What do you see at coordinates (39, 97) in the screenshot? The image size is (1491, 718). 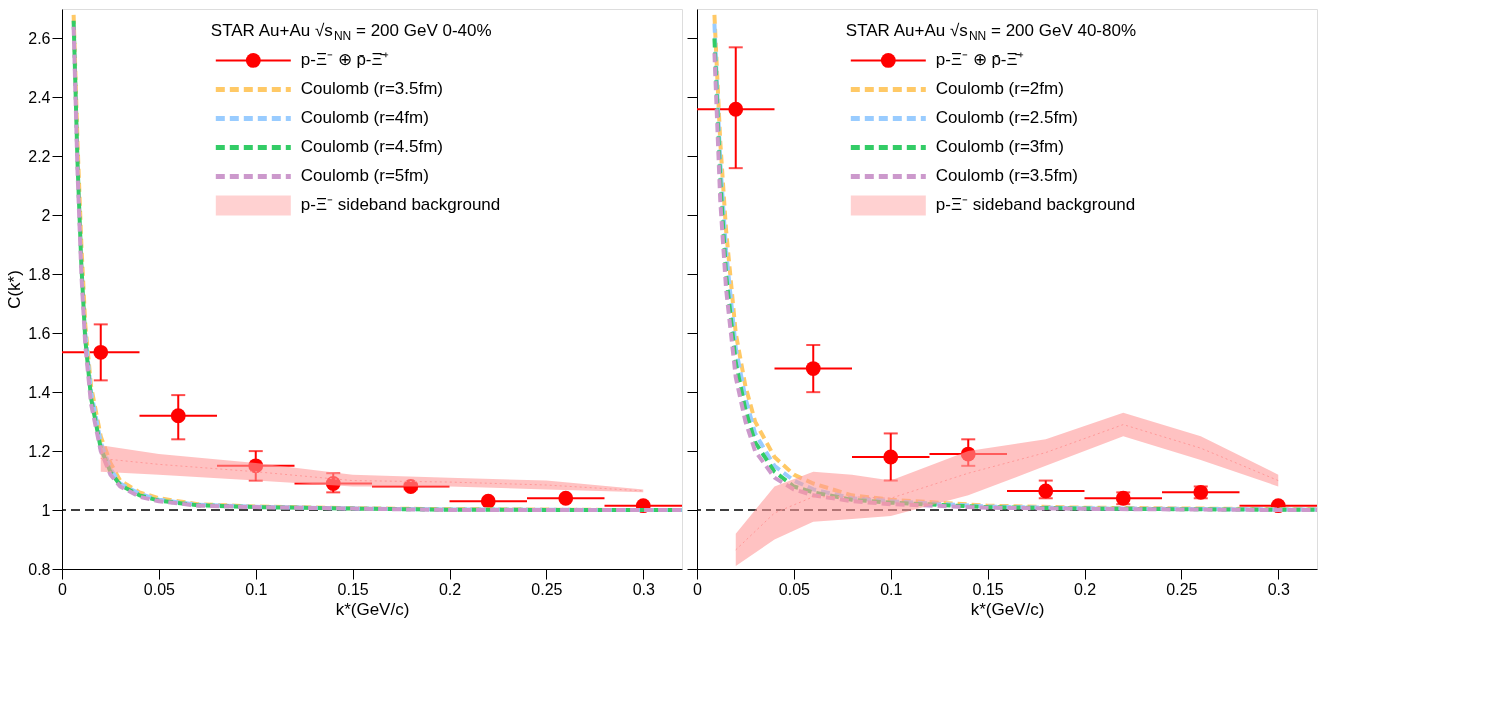 I see `y-tick-label: 2.4` at bounding box center [39, 97].